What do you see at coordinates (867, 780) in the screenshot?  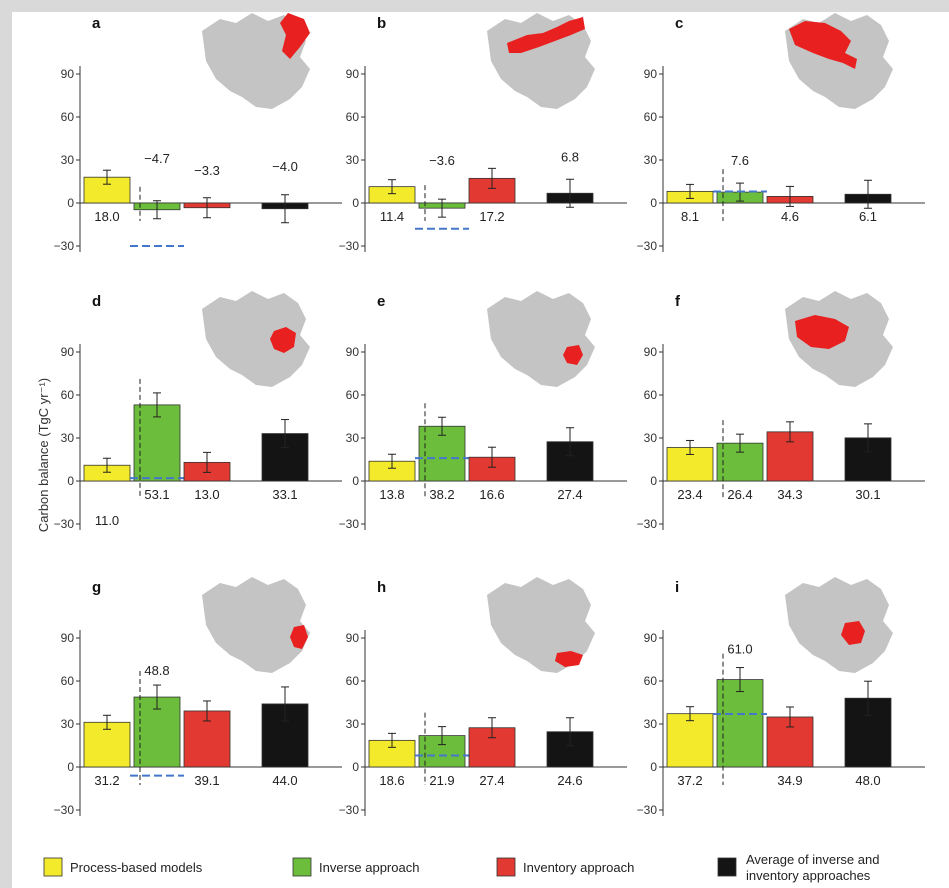 I see `value-label-average: 48.0` at bounding box center [867, 780].